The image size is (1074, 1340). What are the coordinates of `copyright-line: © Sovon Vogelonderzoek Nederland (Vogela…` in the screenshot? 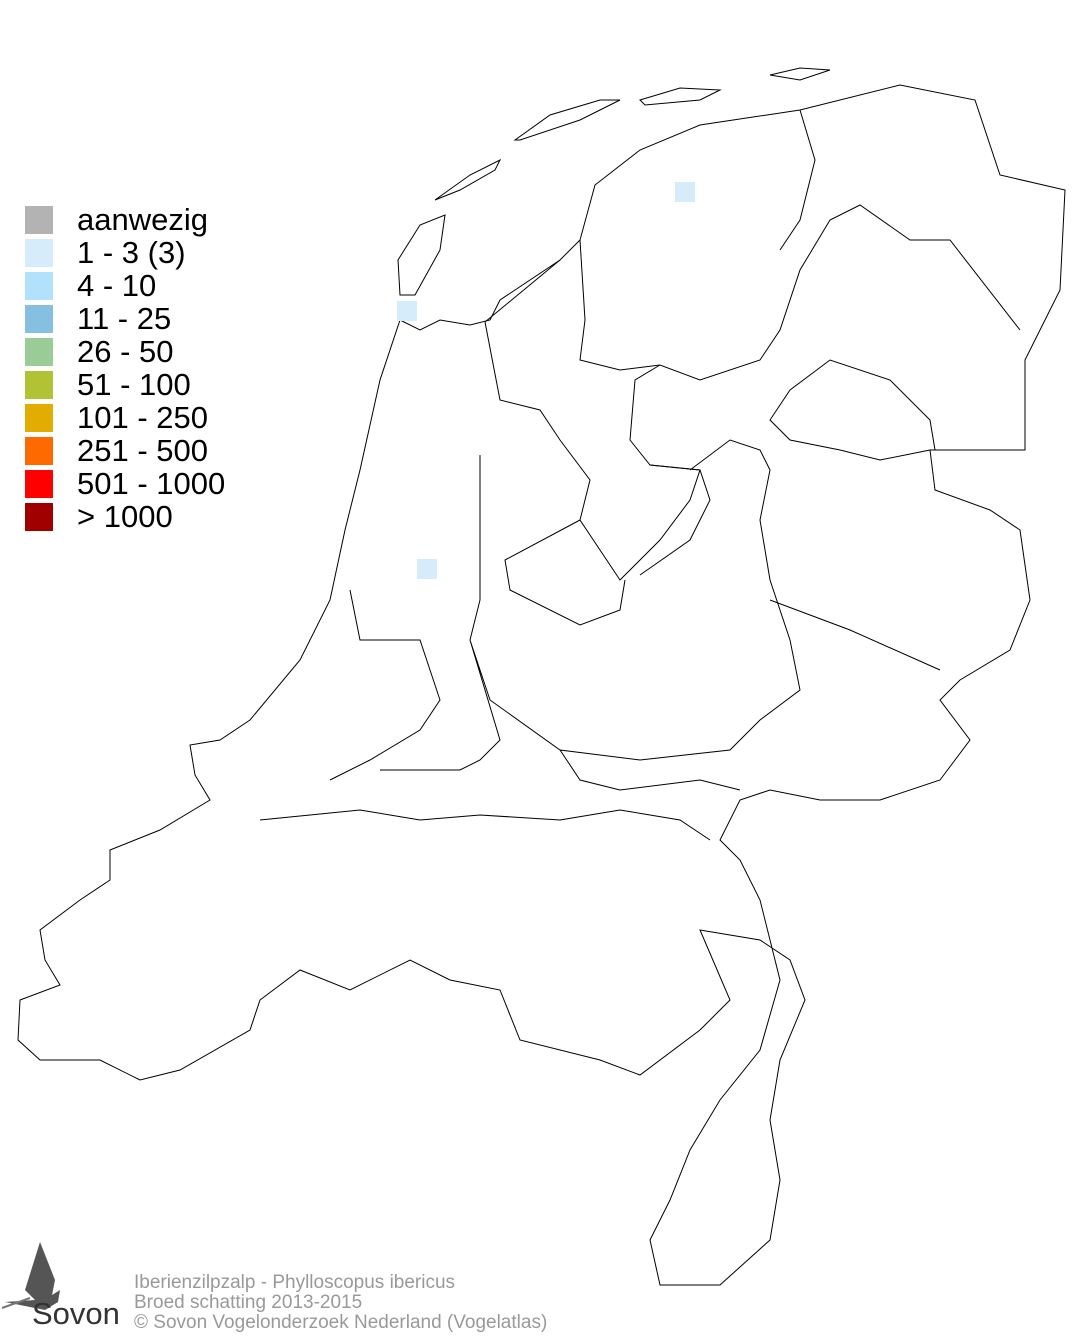 It's located at (341, 1322).